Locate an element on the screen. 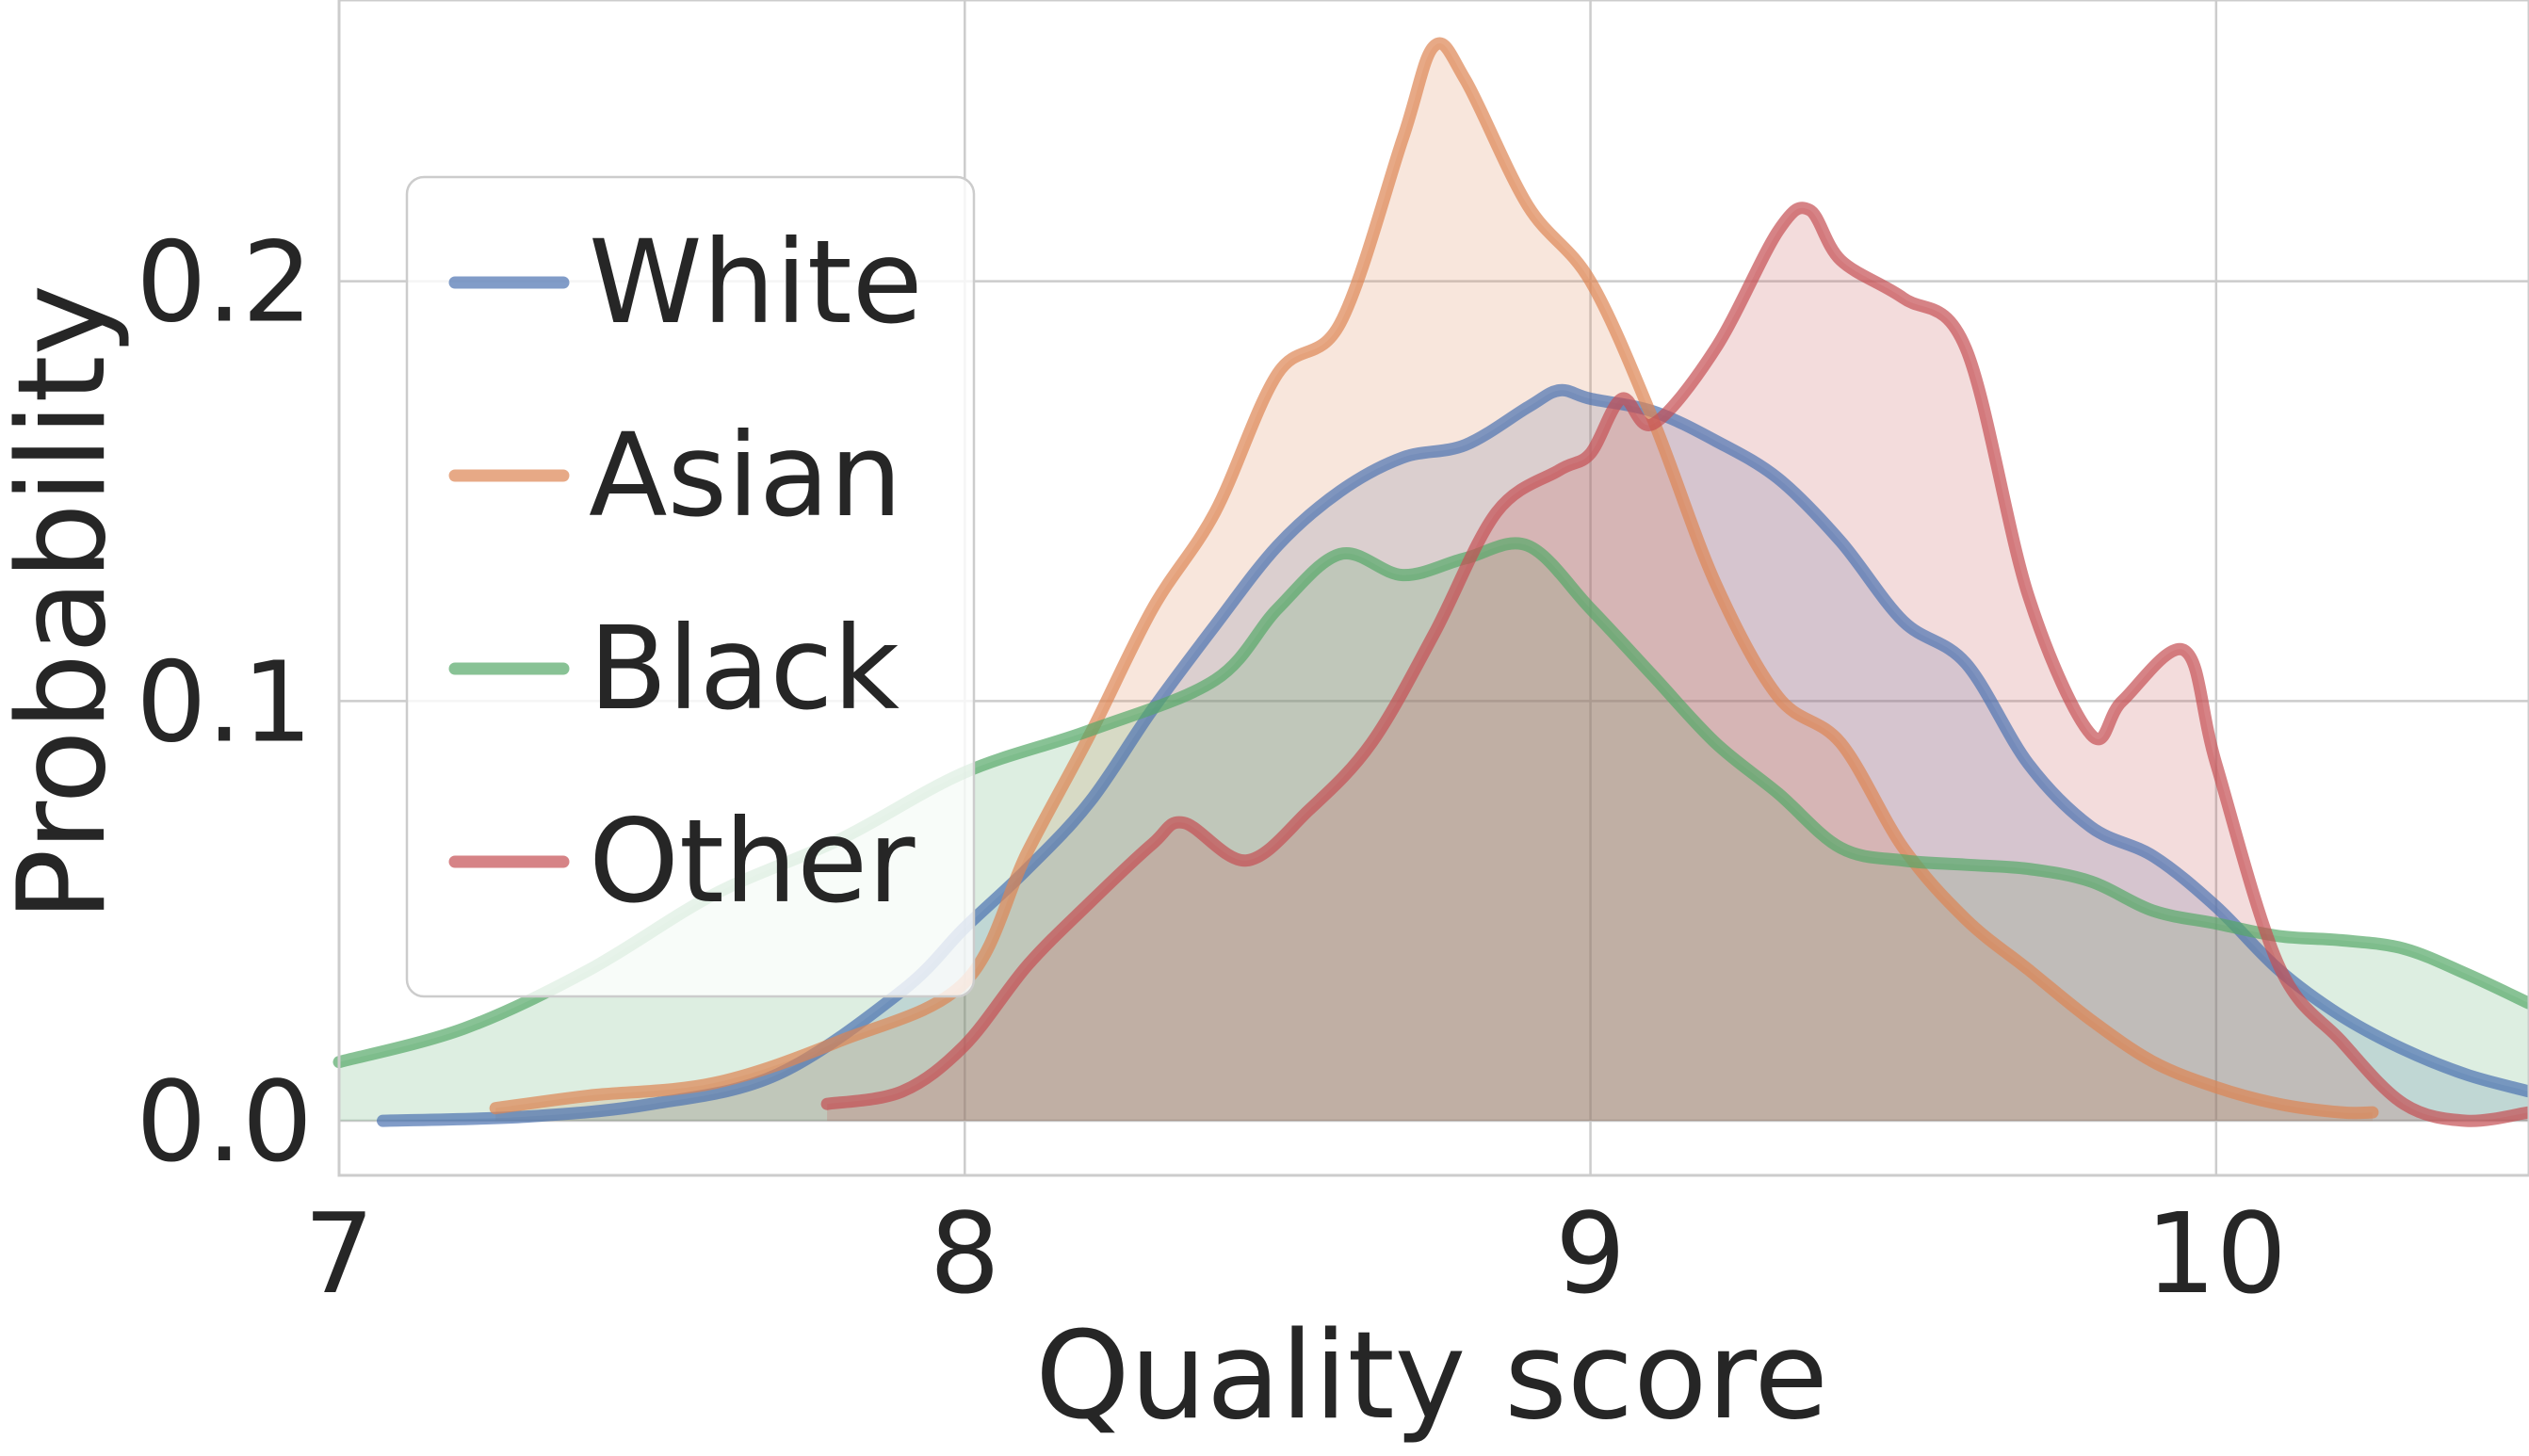 Image resolution: width=2529 pixels, height=1456 pixels. y-axis-label: Probability is located at coordinates (66, 603).